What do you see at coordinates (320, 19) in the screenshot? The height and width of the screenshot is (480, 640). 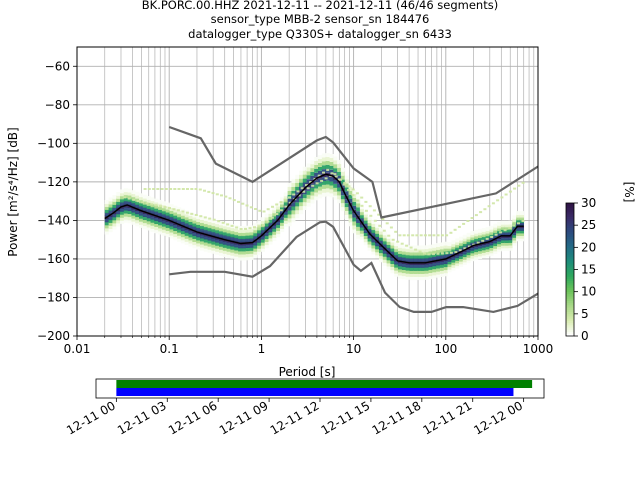 I see `chart-title-line-2: sensor_type MBB-2 sensor_sn 184476` at bounding box center [320, 19].